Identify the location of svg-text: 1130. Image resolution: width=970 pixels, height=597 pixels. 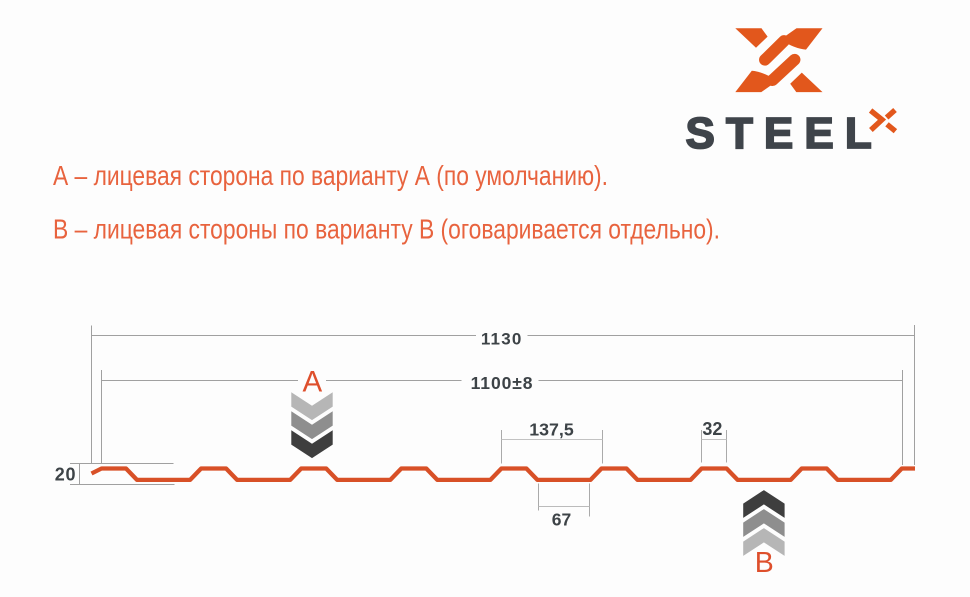
(502, 338).